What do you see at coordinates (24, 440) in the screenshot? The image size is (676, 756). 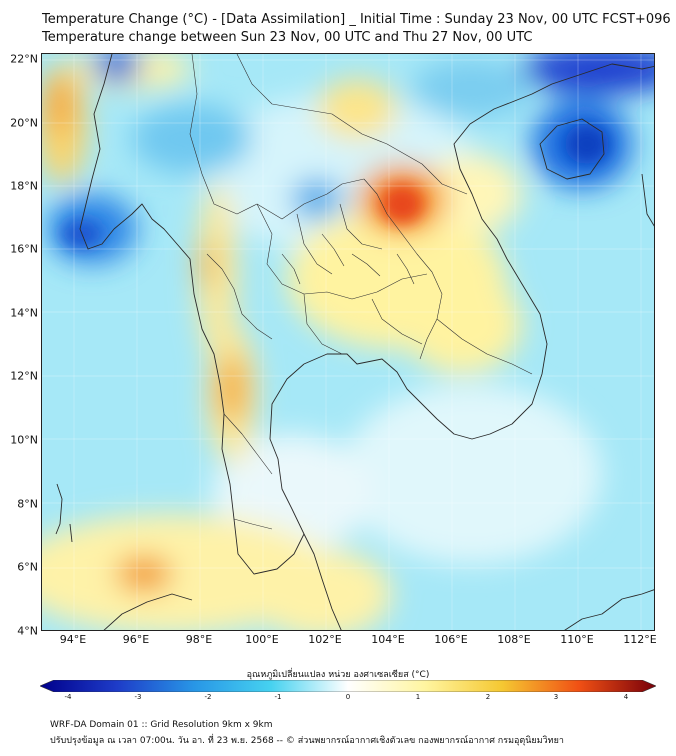 I see `lat-label-10n: 10°N` at bounding box center [24, 440].